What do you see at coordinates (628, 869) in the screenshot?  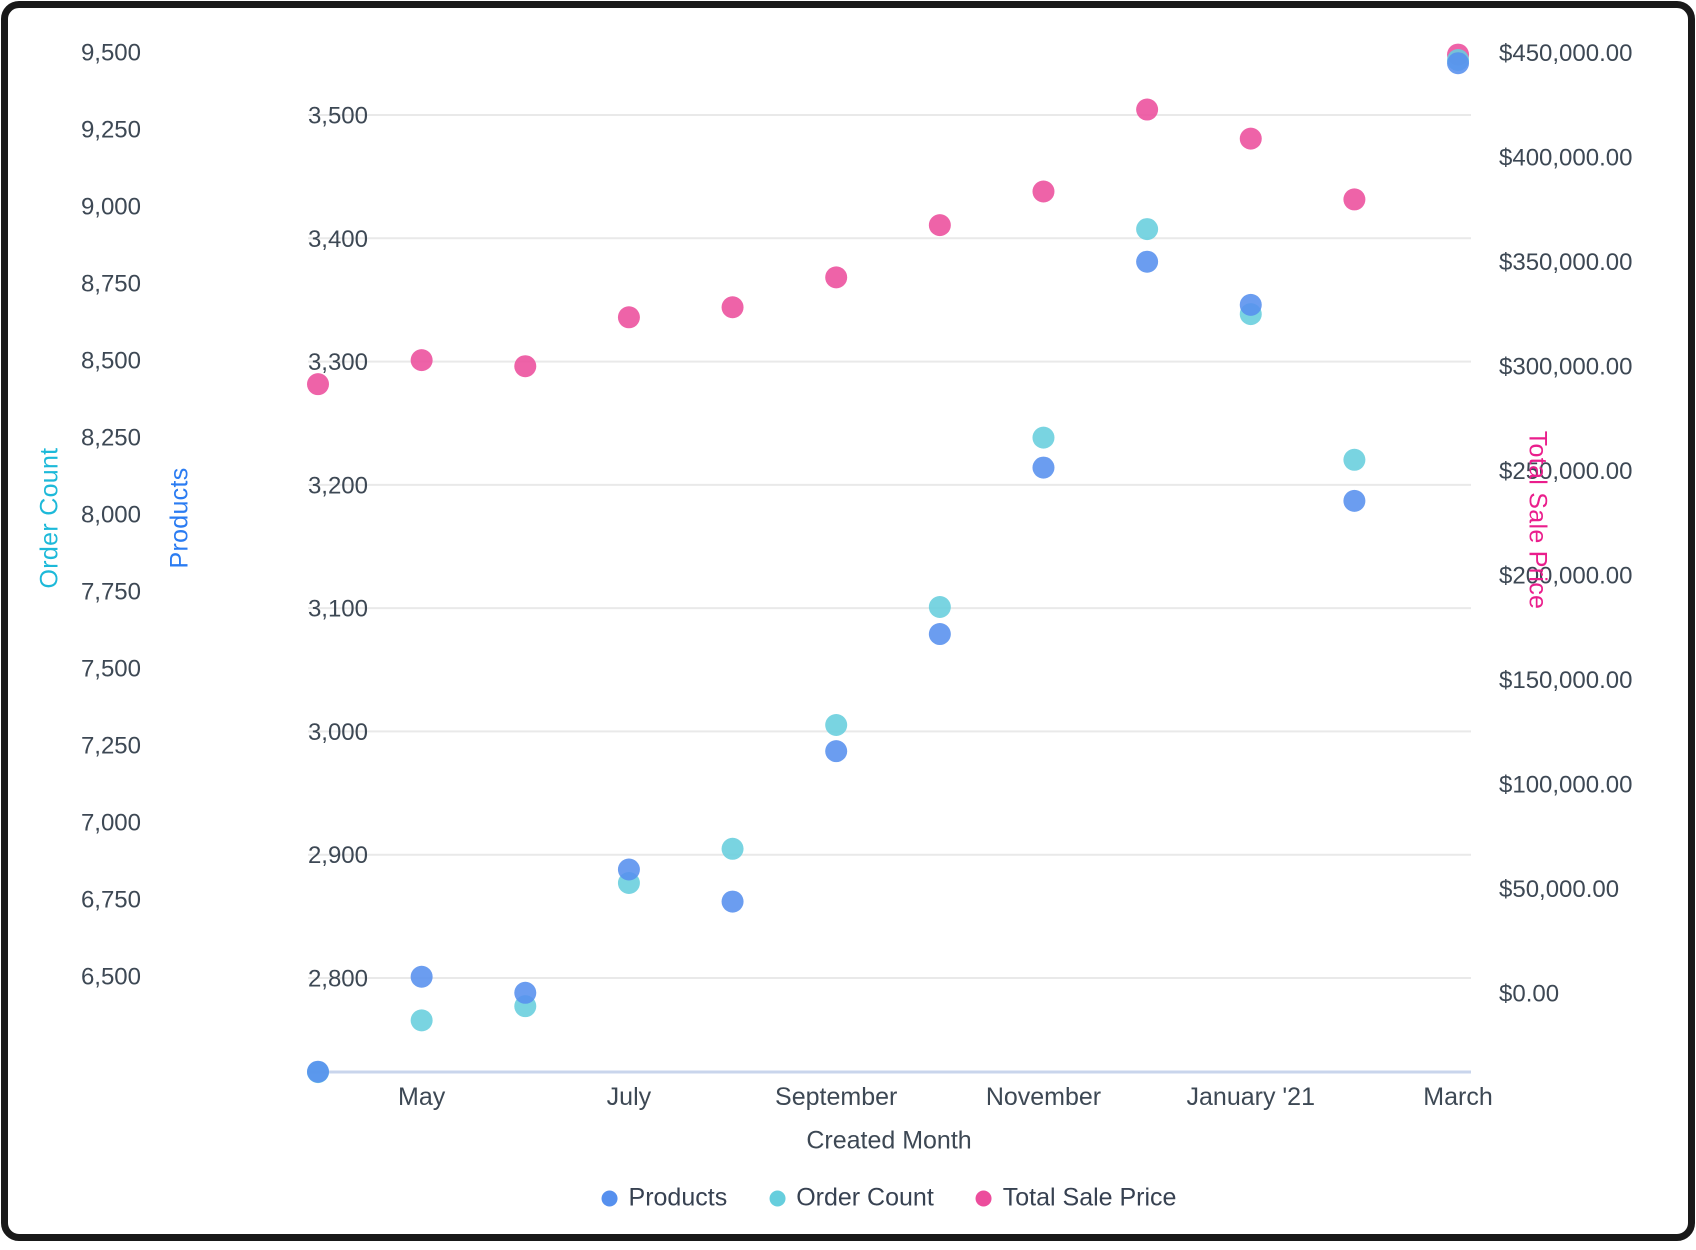 I see `data-point-products-july` at bounding box center [628, 869].